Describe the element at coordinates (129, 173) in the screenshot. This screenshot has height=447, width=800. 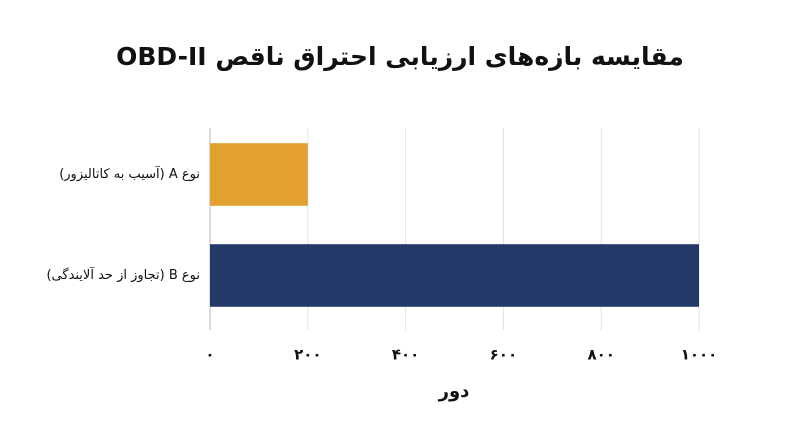
I see `y-tick-label: نوع A (آسیب به کاتالیزور)` at that location.